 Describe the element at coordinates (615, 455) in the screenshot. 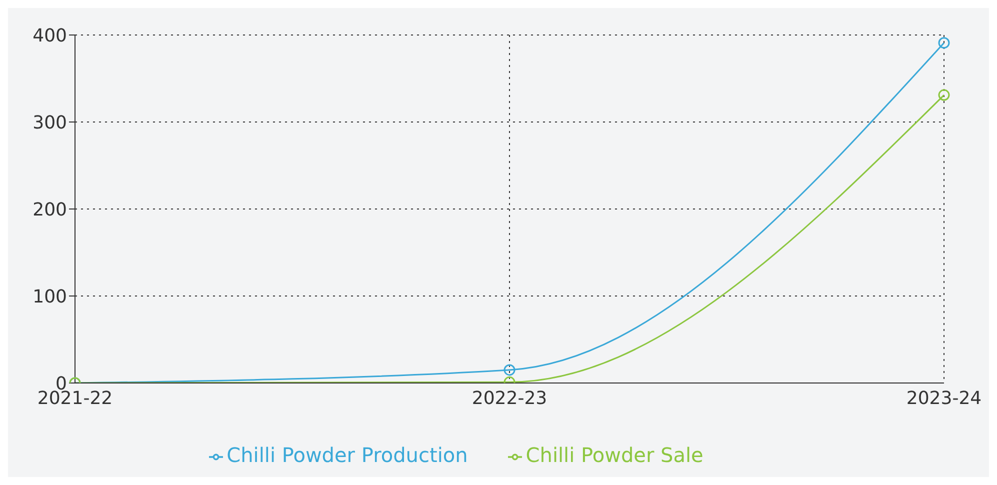

I see `legend-label: Chilli Powder Sale` at that location.